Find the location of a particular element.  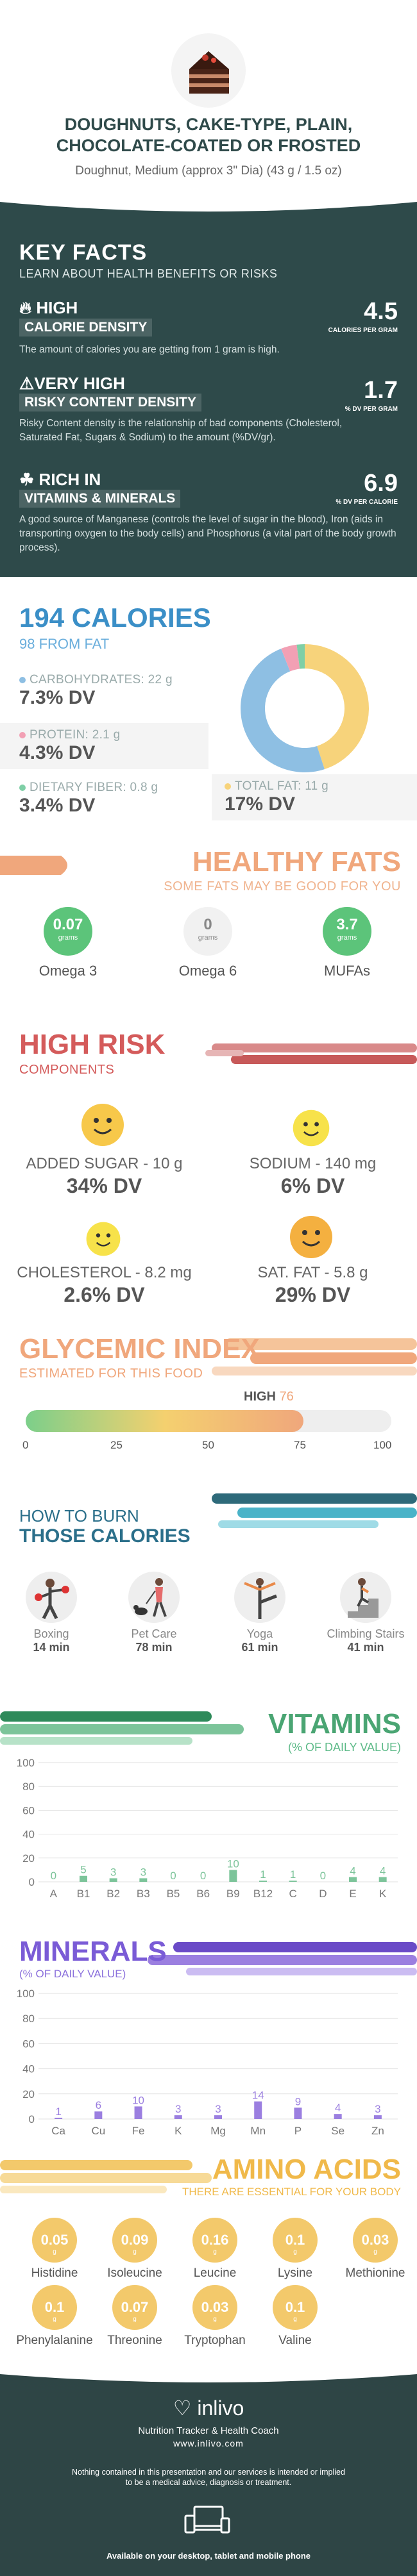

bar-Mg is located at coordinates (218, 2117).